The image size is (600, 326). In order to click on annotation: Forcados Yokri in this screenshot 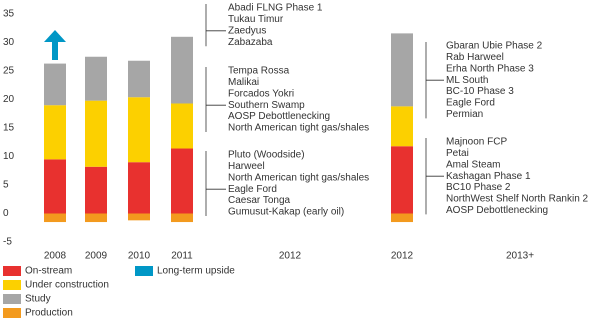, I will do `click(261, 93)`.